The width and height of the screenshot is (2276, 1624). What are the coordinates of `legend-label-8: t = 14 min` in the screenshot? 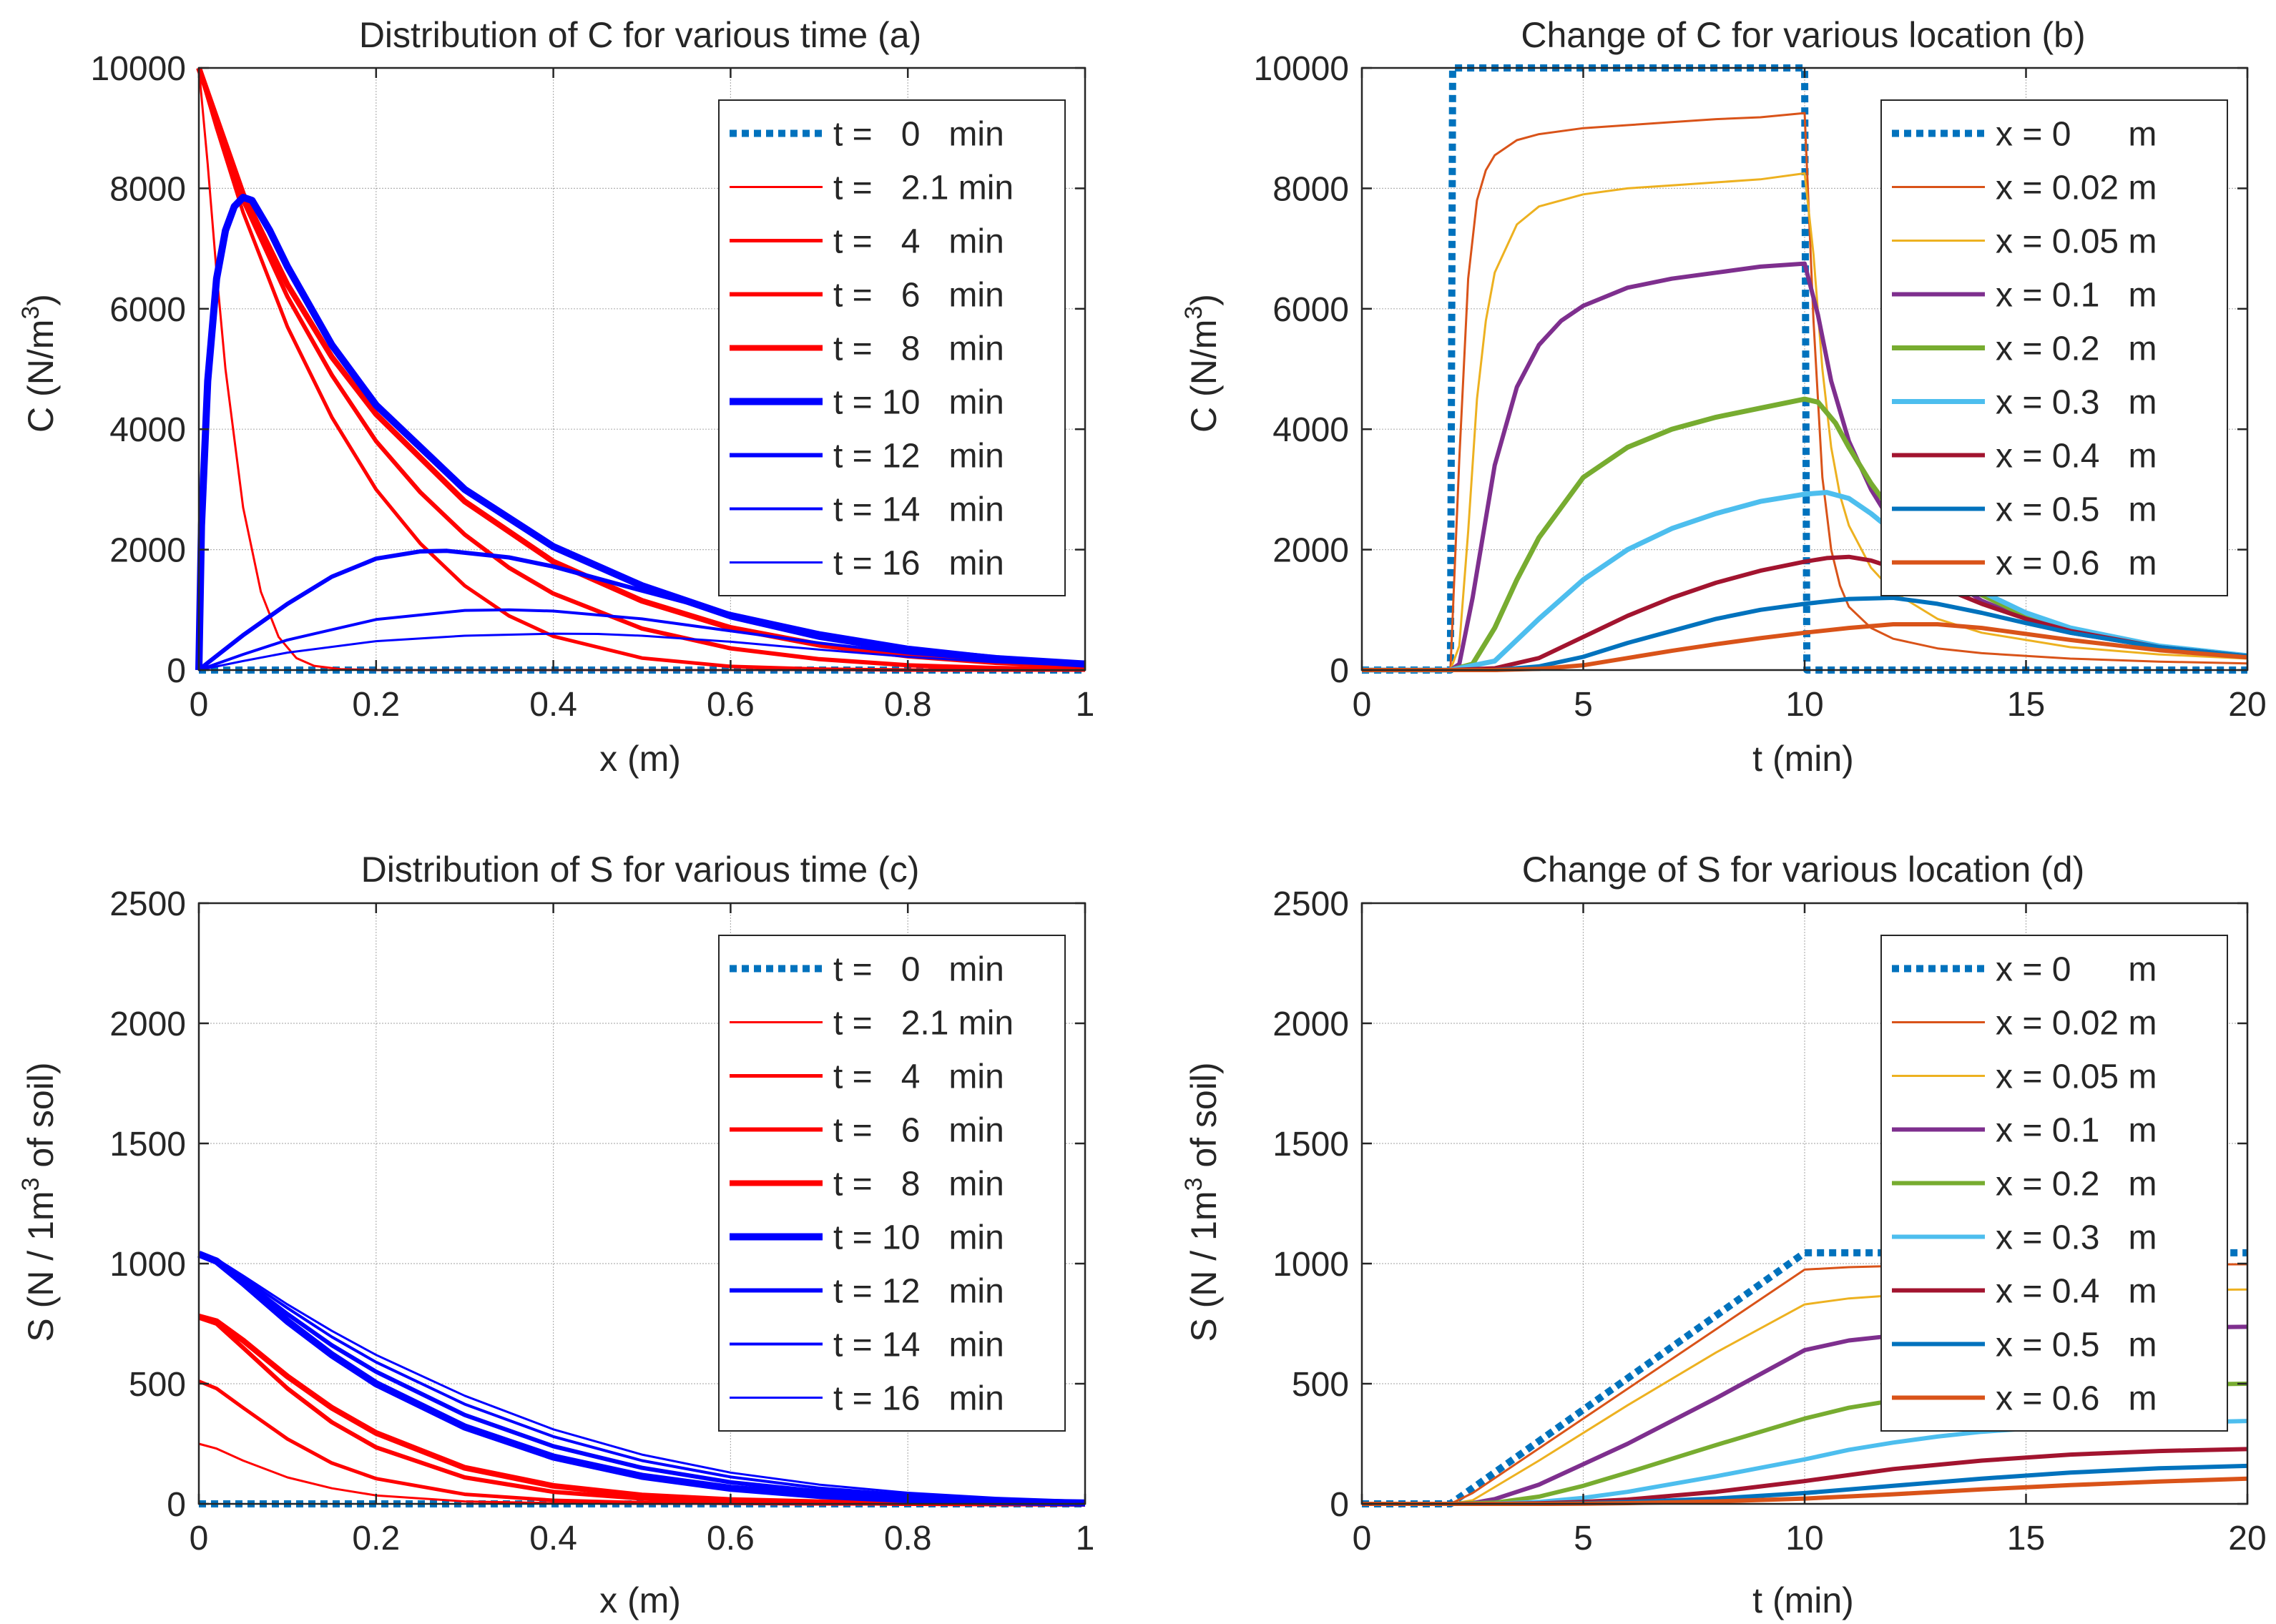 It's located at (918, 1345).